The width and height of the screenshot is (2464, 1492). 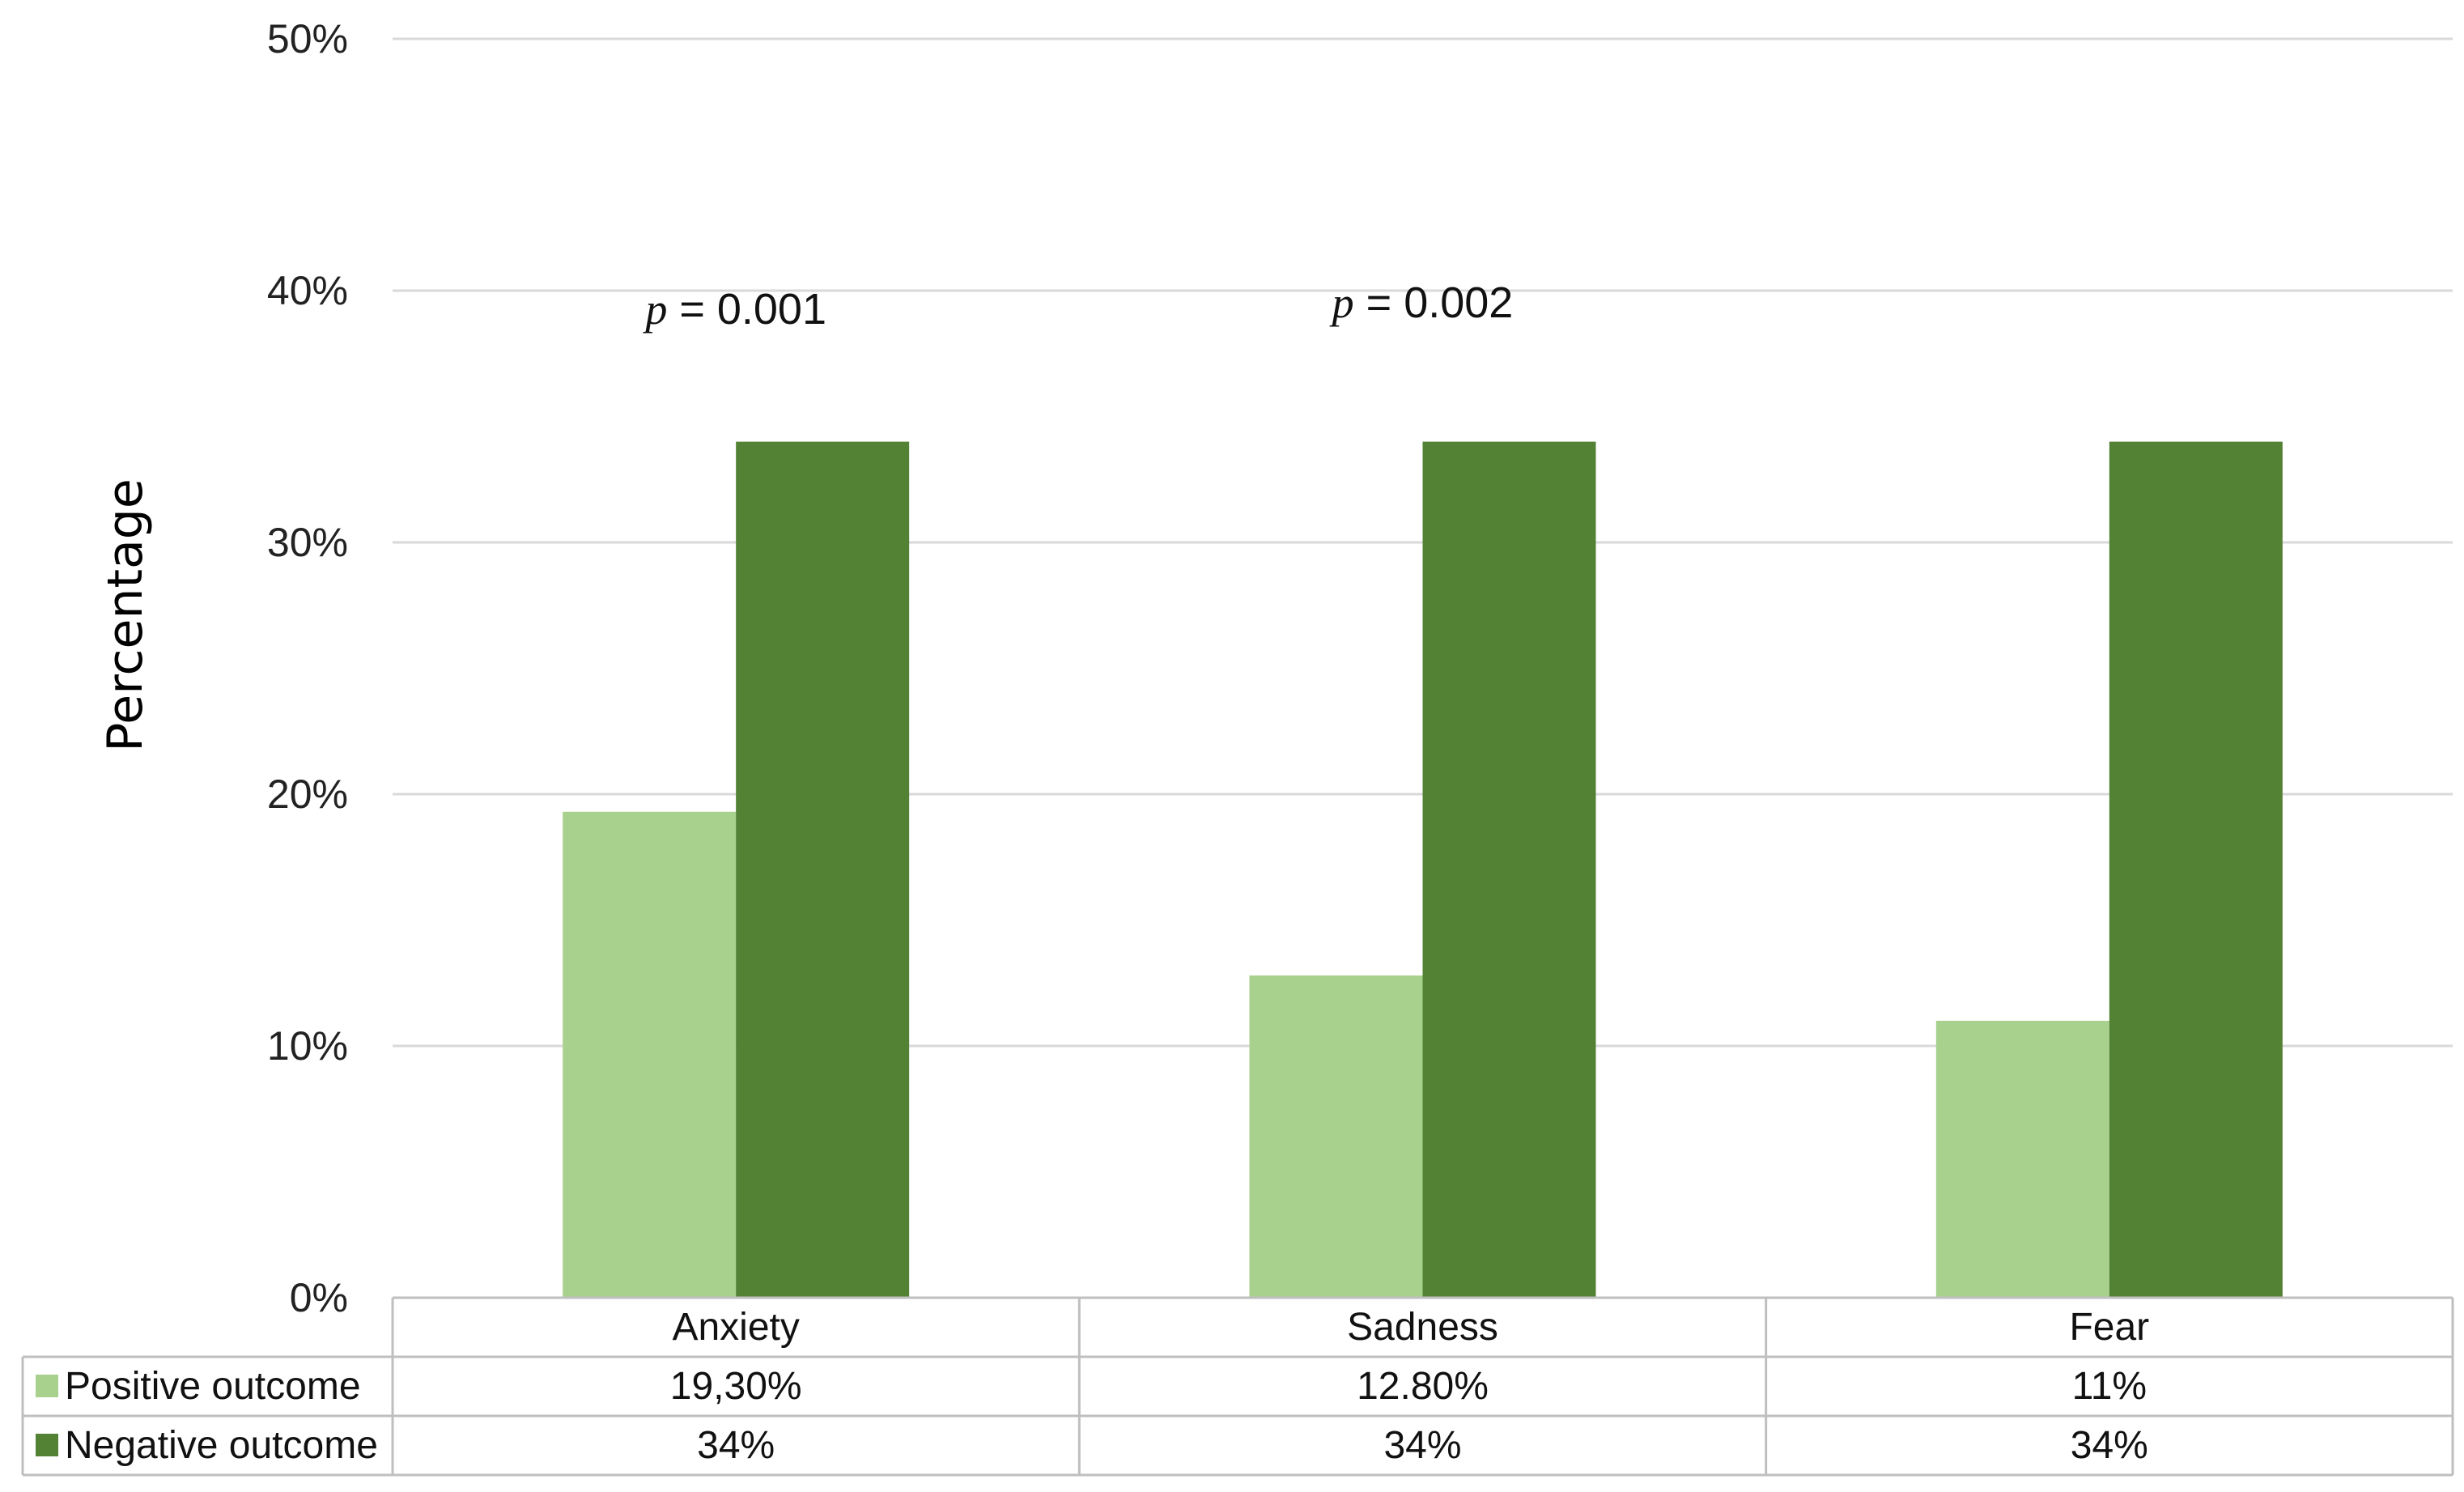 I want to click on bar-negative-outcome-sadness, so click(x=1509, y=870).